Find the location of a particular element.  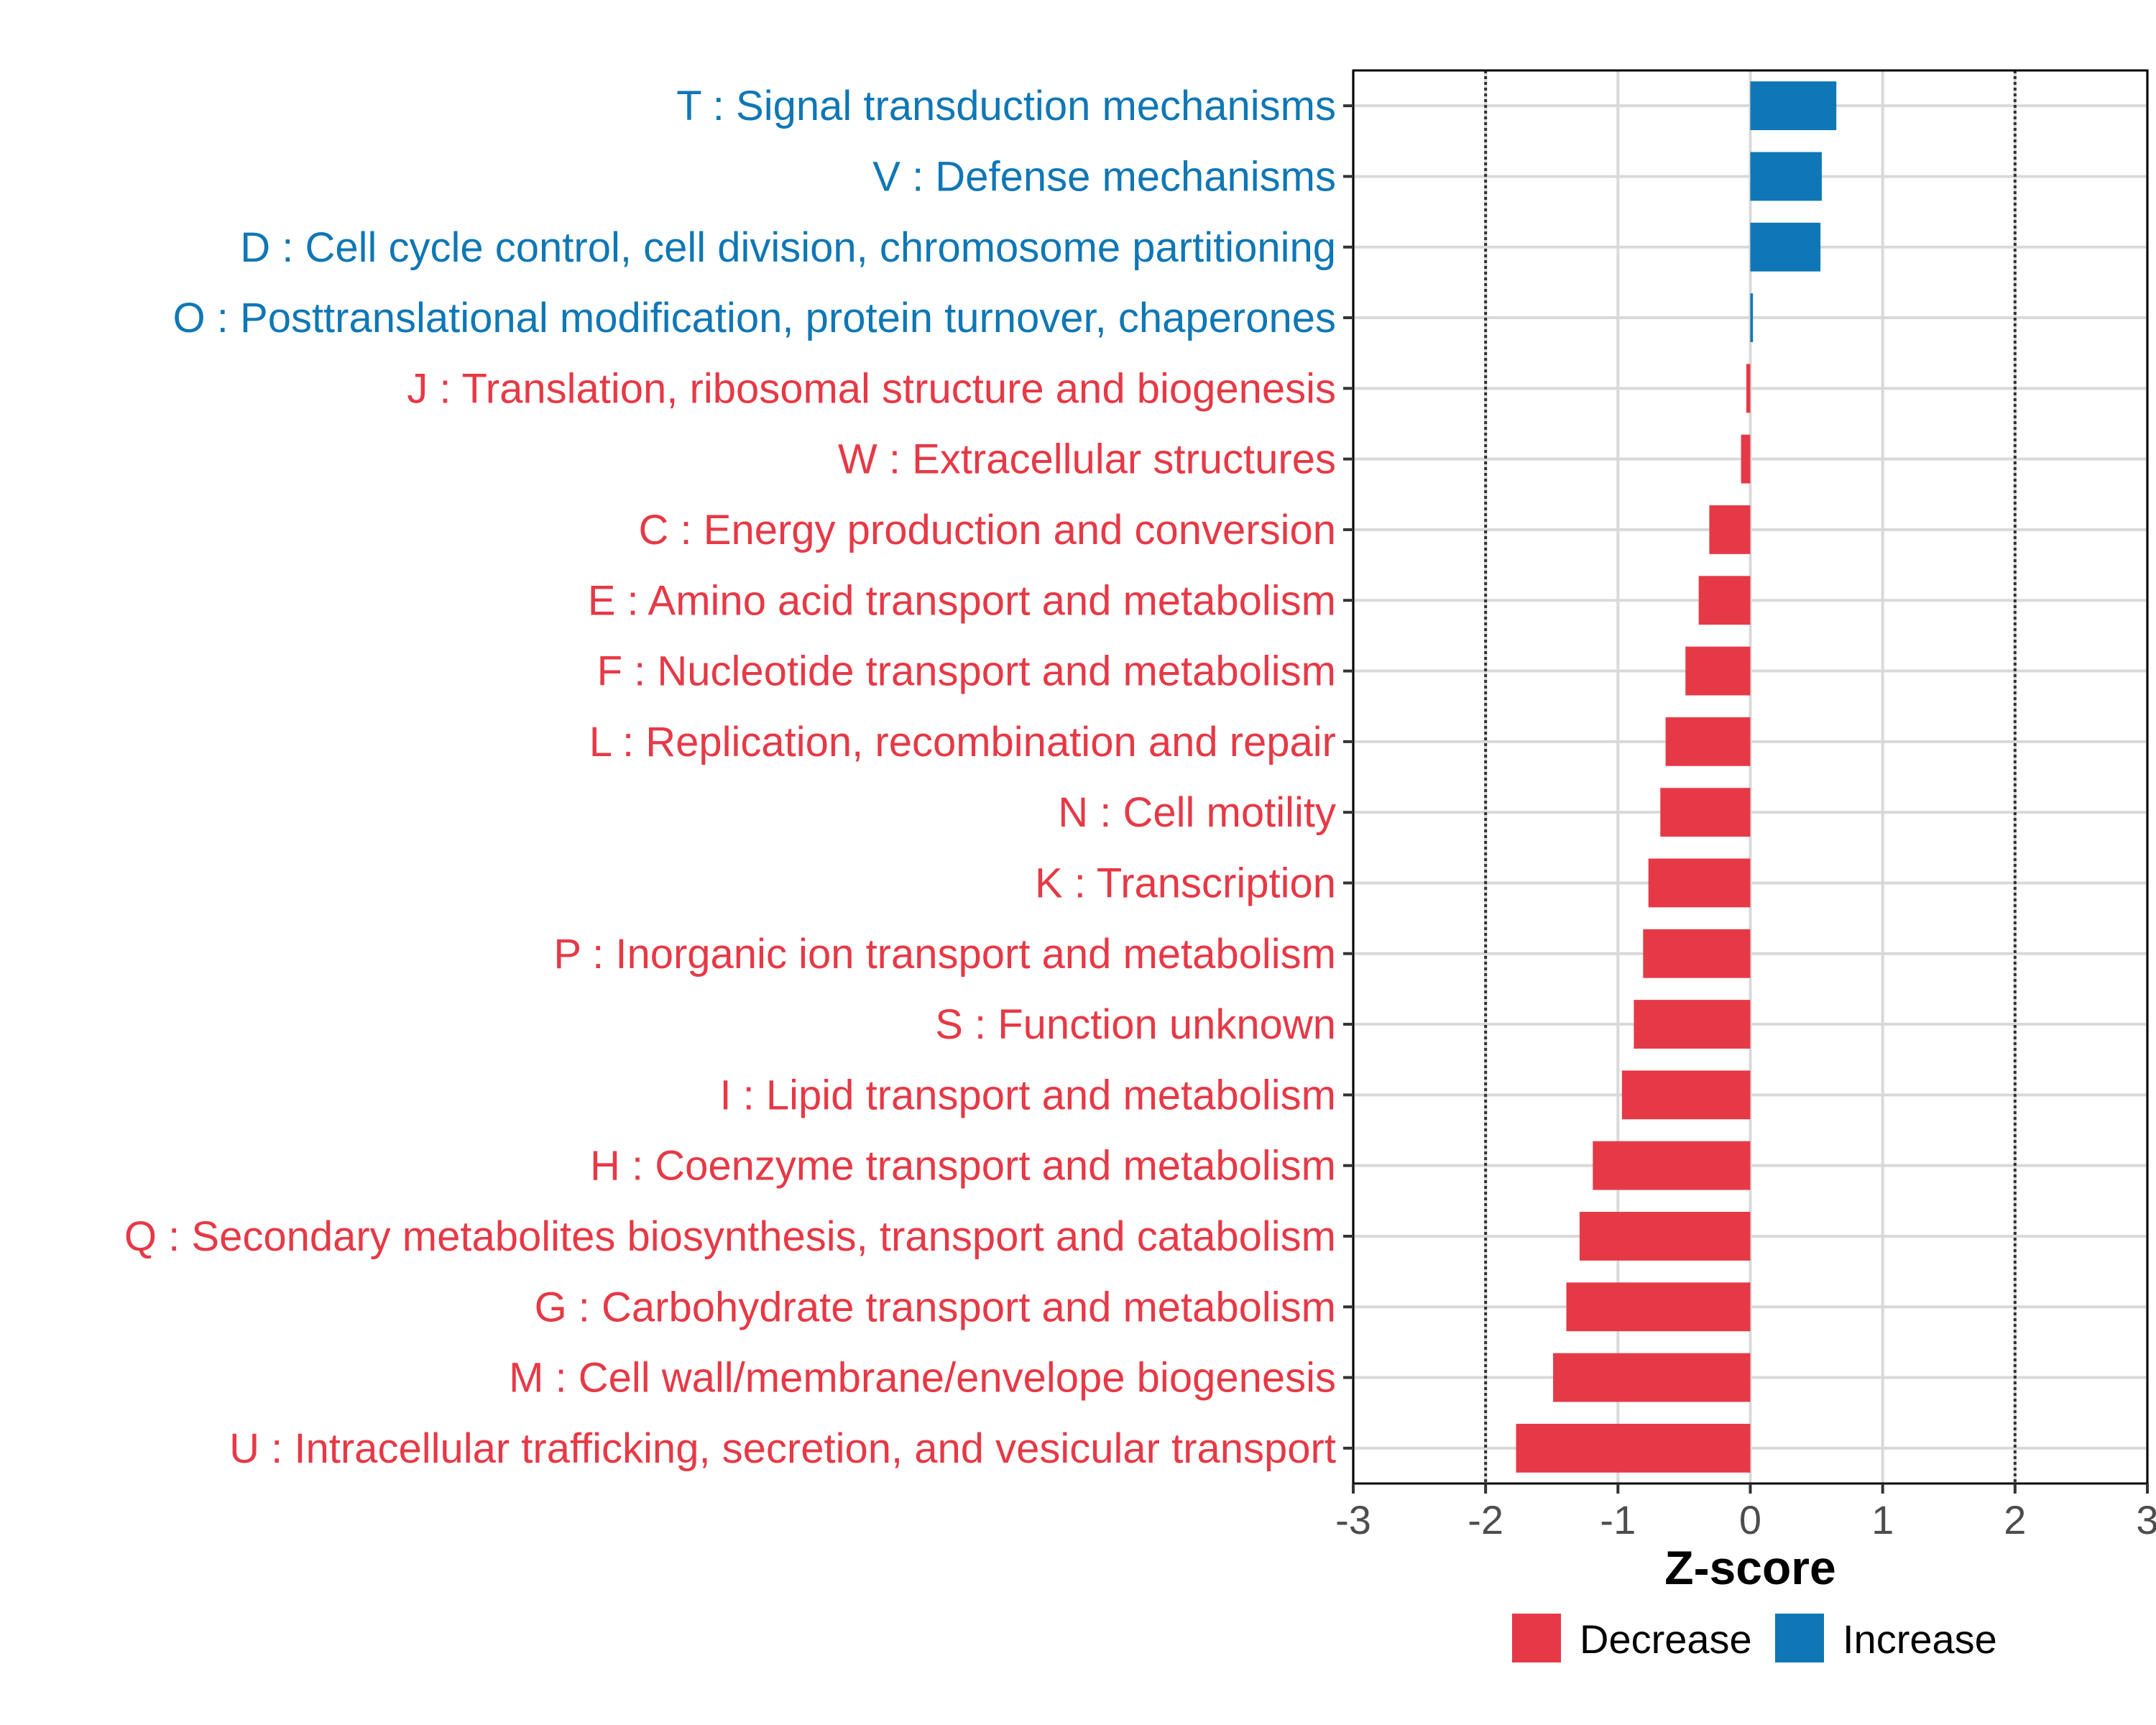

category-label: K : Transcription is located at coordinates (1186, 883).